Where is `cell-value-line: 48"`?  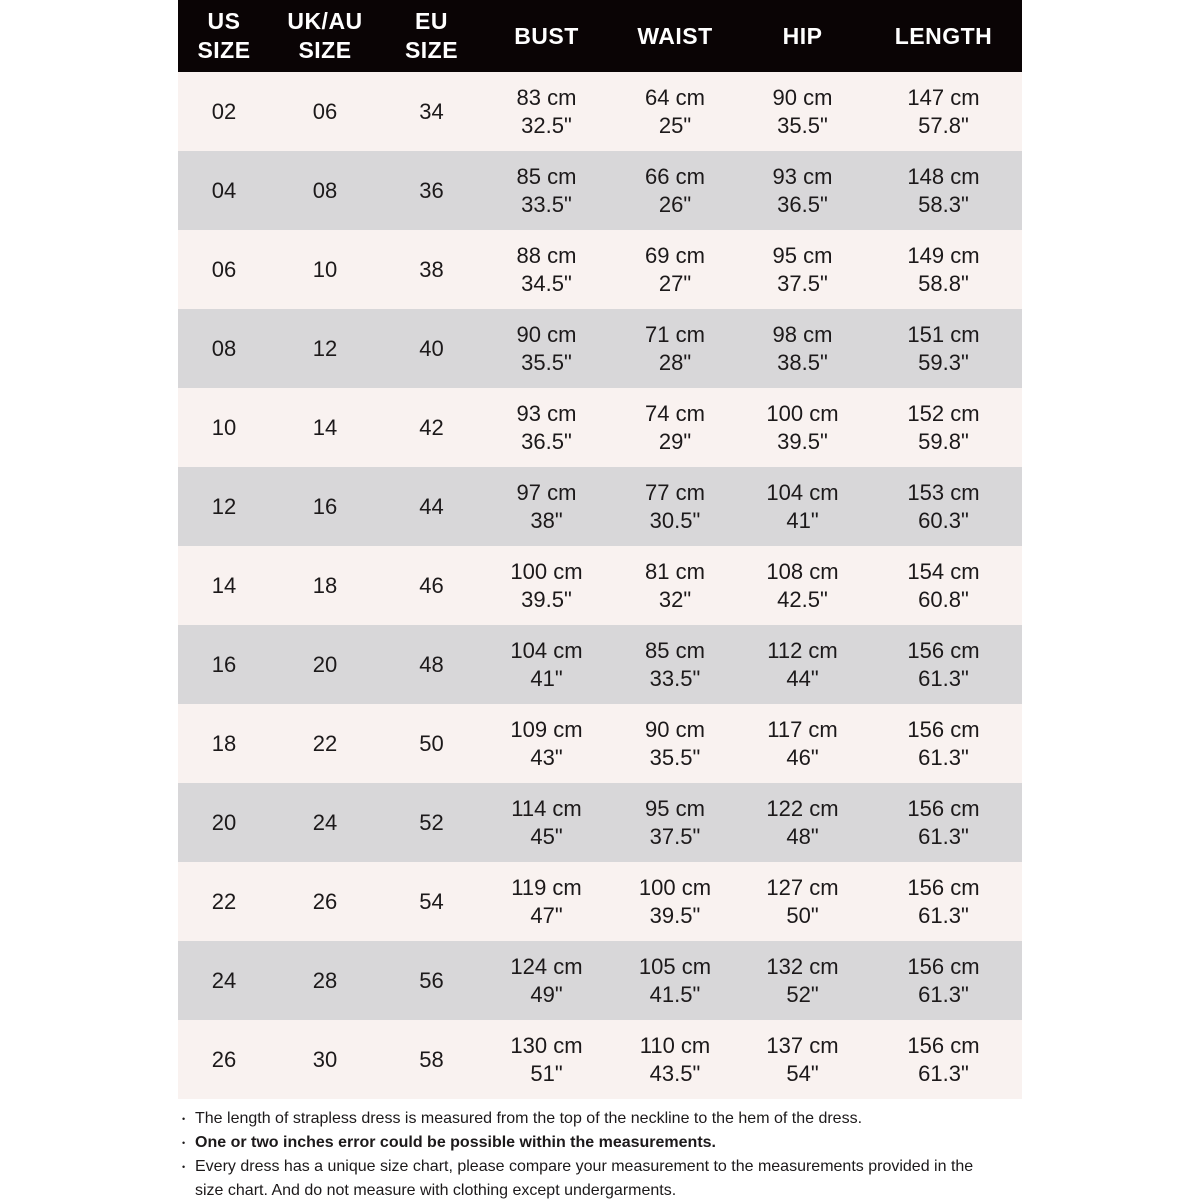 cell-value-line: 48" is located at coordinates (802, 836).